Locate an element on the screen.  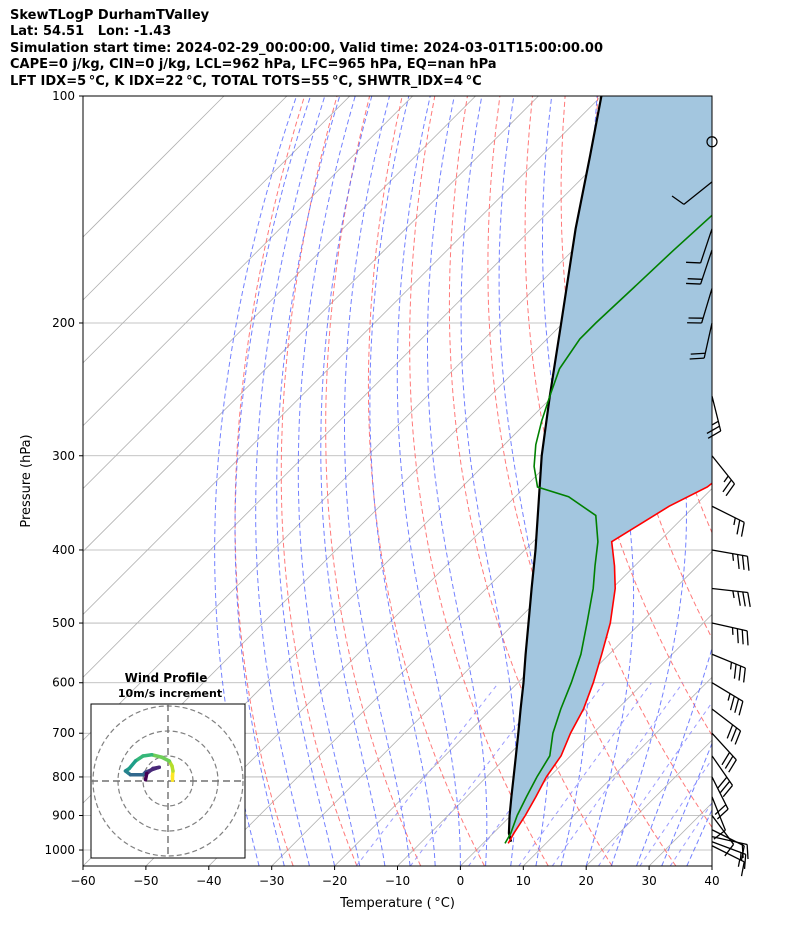
x-tick-label: −30 is located at coordinates (271, 881).